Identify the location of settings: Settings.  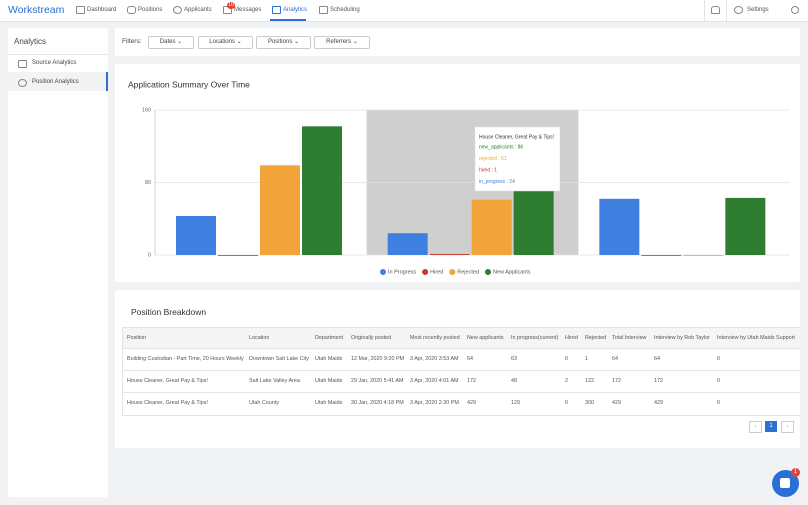
(758, 10).